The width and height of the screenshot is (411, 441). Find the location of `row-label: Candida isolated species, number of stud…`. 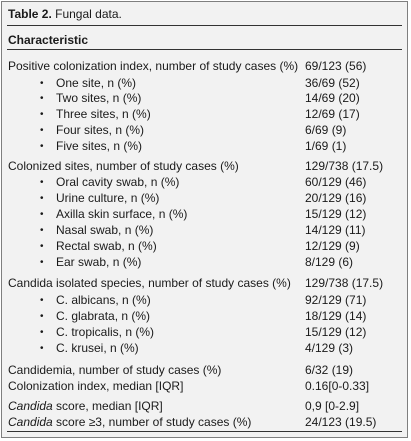

row-label: Candida isolated species, number of stud… is located at coordinates (149, 283).